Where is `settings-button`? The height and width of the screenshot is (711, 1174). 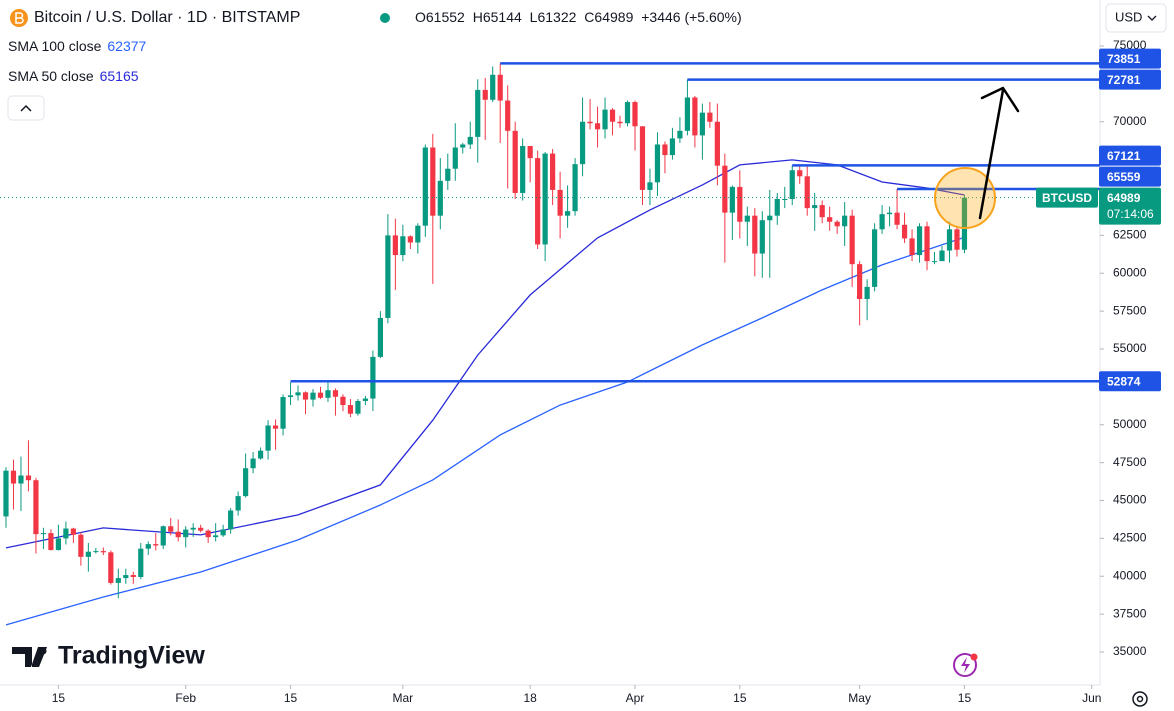 settings-button is located at coordinates (1140, 699).